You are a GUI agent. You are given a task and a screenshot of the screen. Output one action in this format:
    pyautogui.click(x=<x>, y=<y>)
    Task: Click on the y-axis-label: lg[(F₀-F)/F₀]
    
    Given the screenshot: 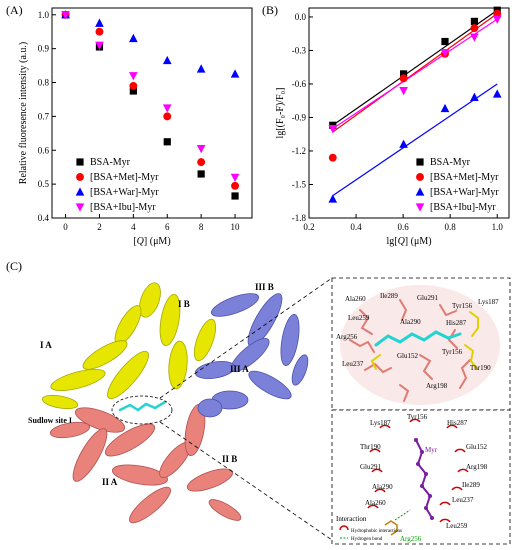 What is the action you would take?
    pyautogui.click(x=280, y=113)
    